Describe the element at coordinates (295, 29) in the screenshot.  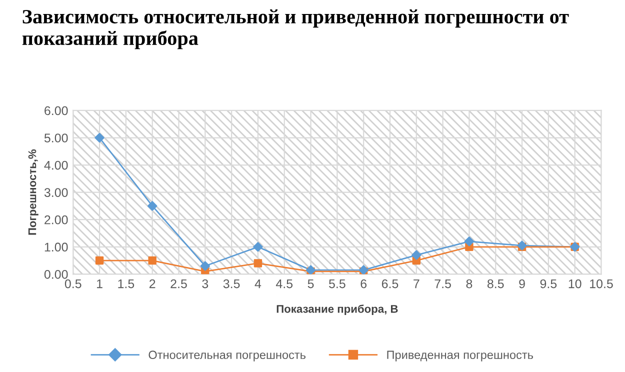
I see `chart-title: Зависимость относительной и приведенной погрешности от показаний прибора` at that location.